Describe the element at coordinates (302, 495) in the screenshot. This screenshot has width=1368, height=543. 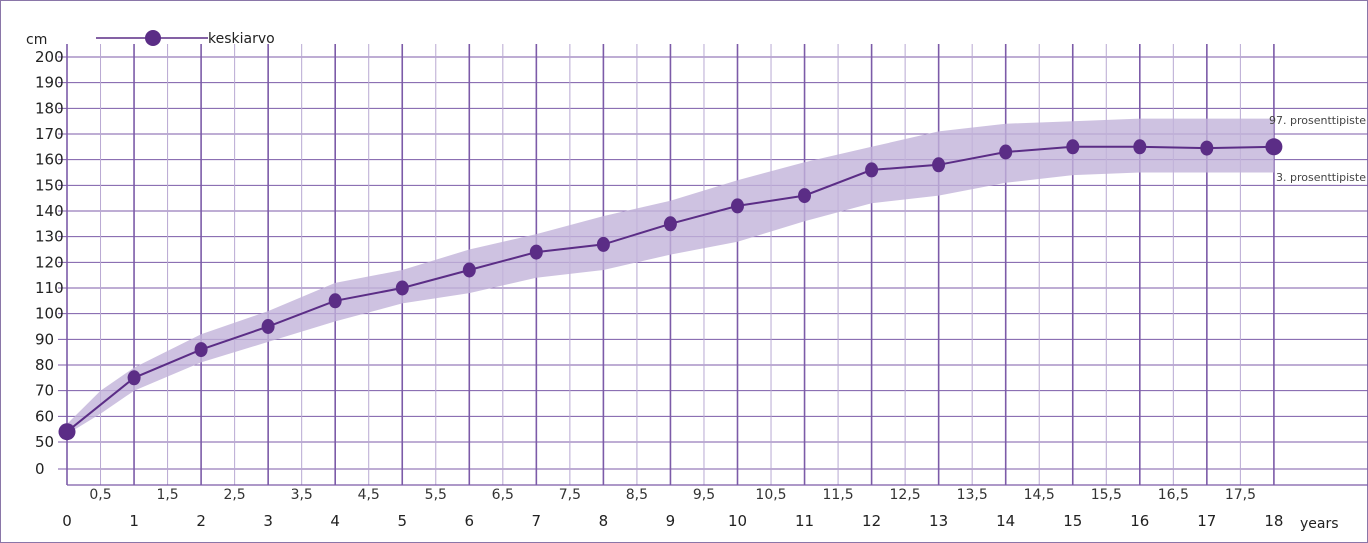
I see `x-minor-tick-label: 3,5` at that location.